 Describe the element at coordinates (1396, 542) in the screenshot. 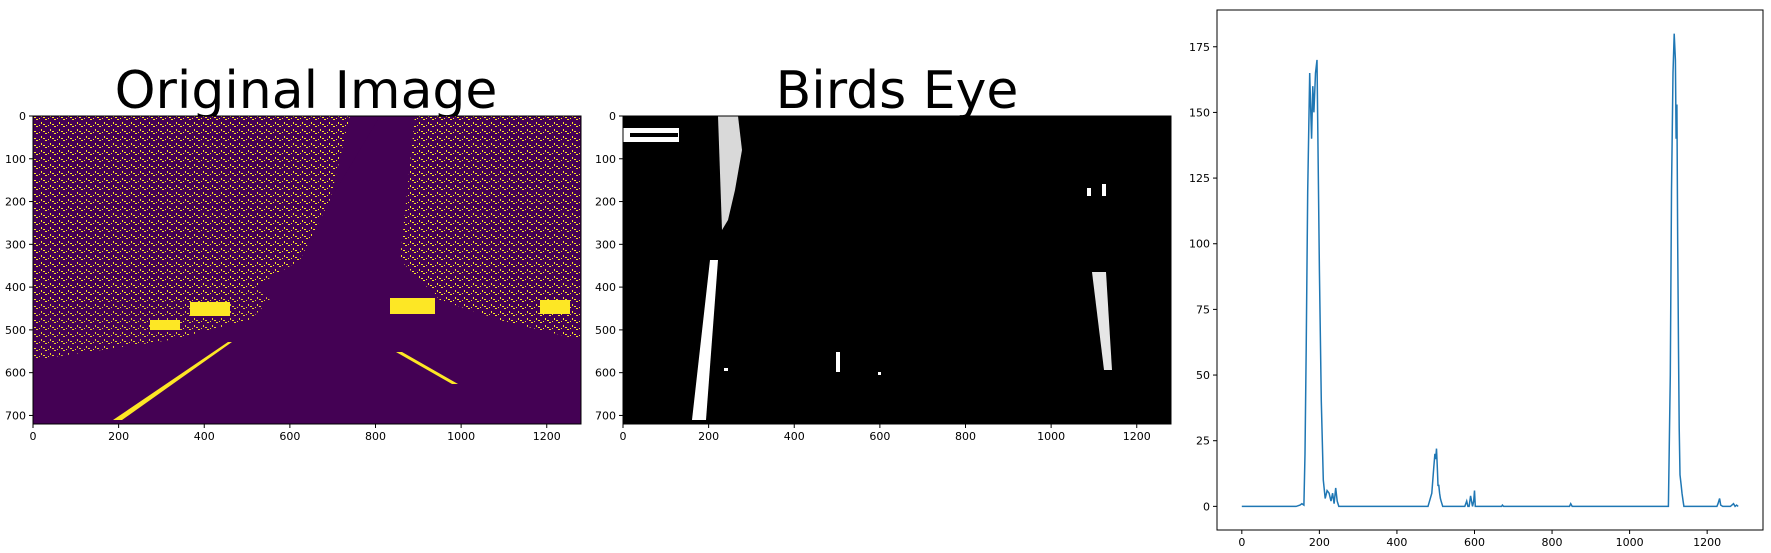

I see `xtick-label-histogram: 400` at that location.